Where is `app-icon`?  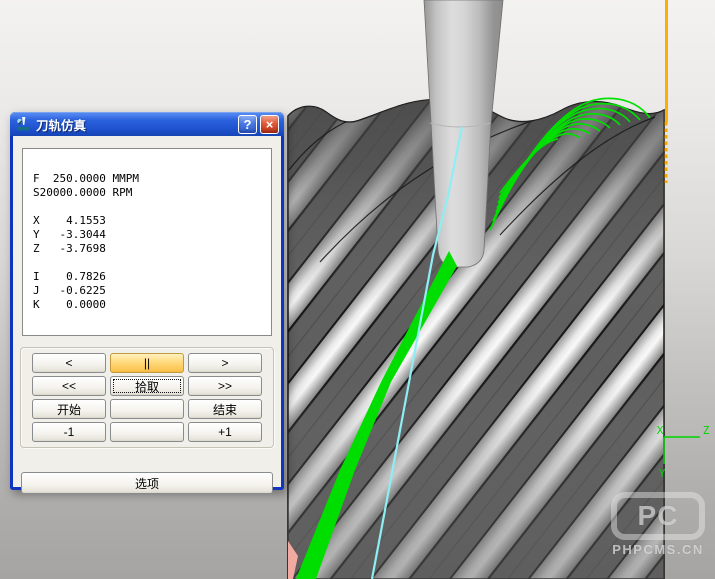 app-icon is located at coordinates (23, 124).